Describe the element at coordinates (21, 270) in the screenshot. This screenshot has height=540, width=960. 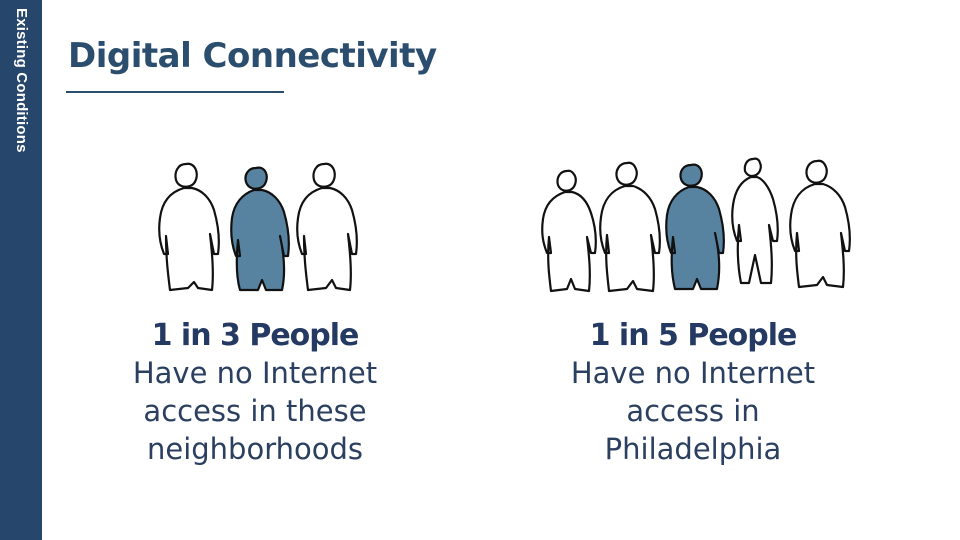
I see `sidebar: Existing Conditions` at that location.